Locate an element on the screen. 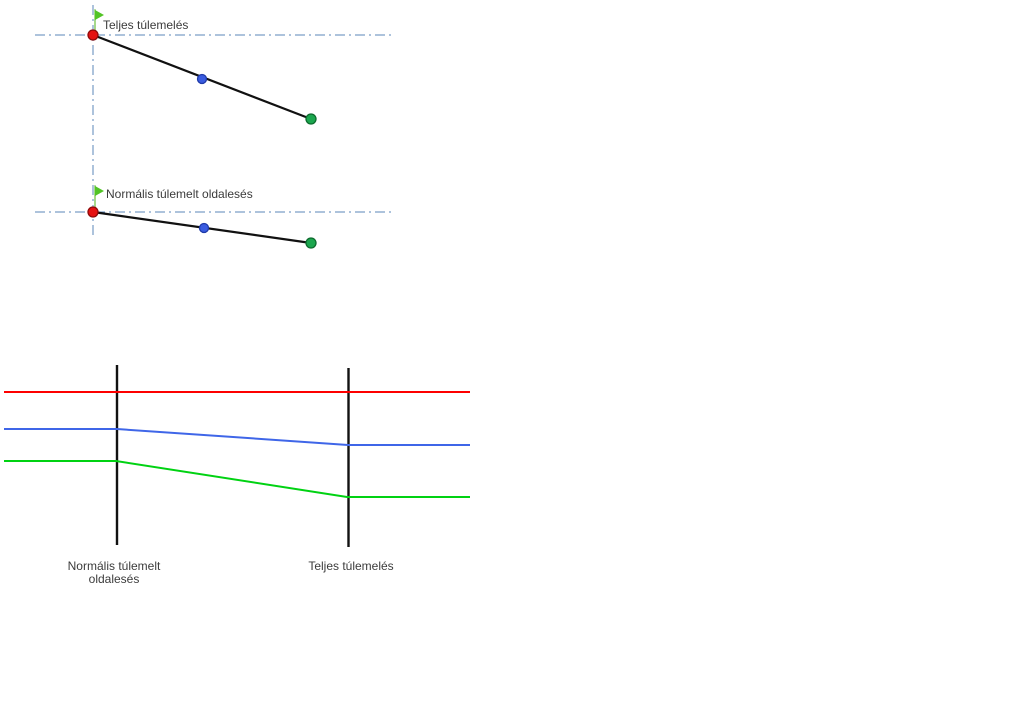 Image resolution: width=1024 pixels, height=720 pixels. grade-line-green-edge is located at coordinates (237, 479).